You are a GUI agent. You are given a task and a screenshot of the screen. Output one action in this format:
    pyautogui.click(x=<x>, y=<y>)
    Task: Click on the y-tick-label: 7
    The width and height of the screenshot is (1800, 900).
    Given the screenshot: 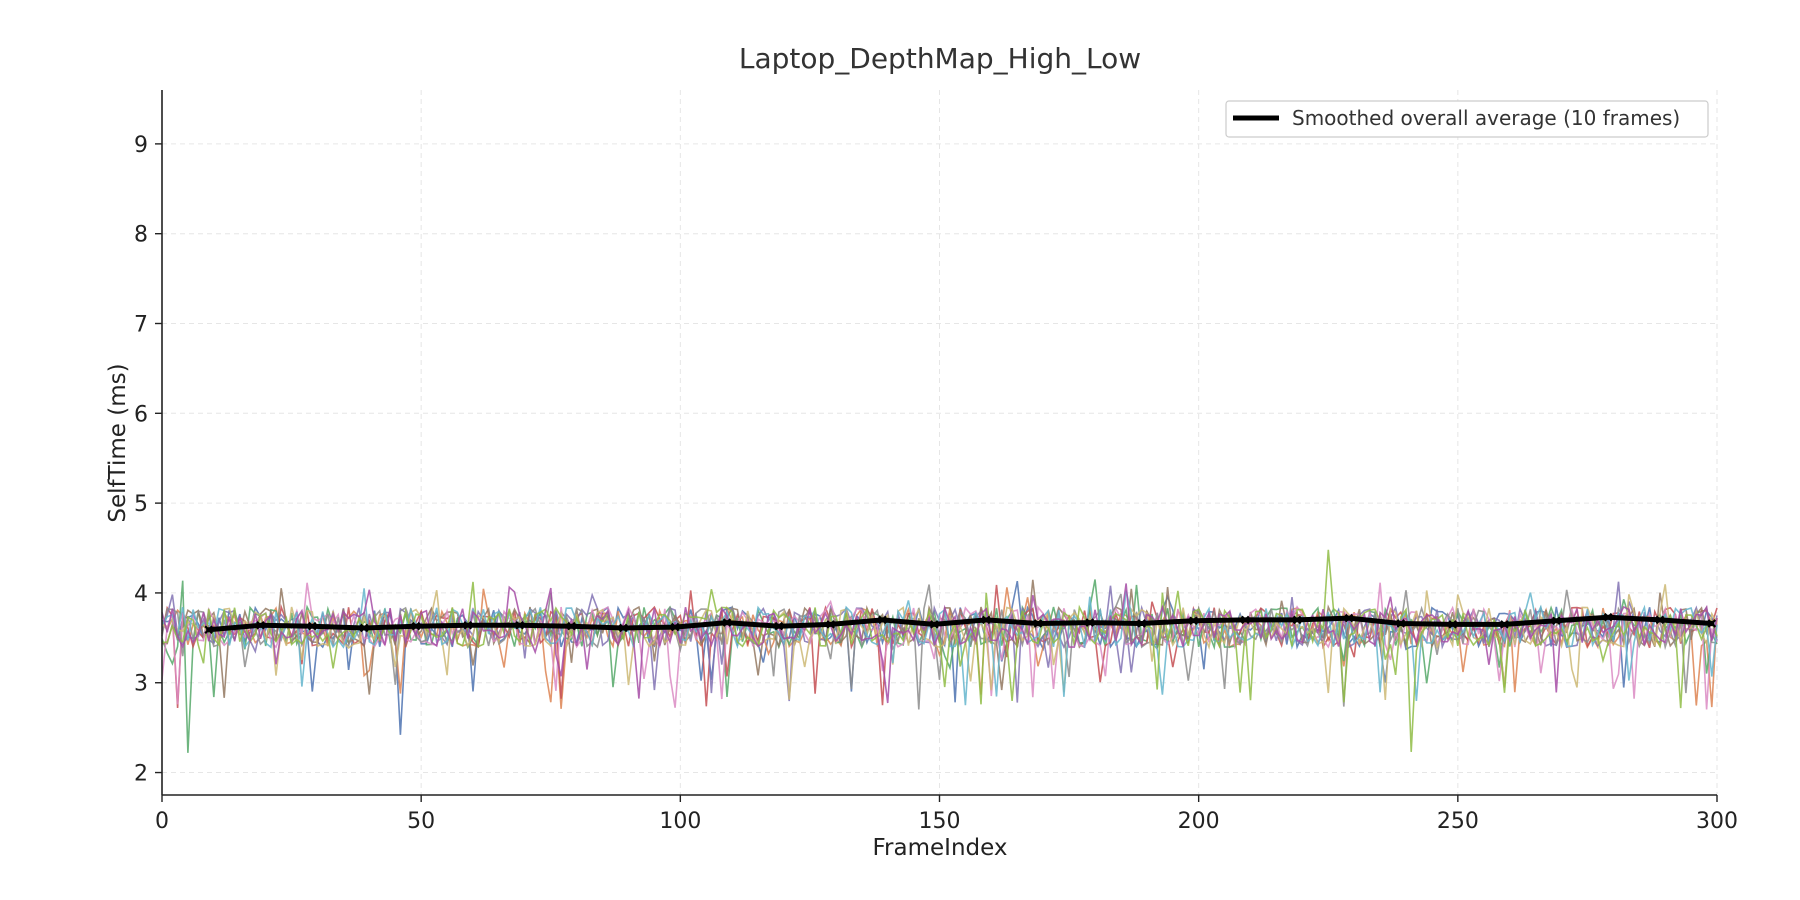 What is the action you would take?
    pyautogui.click(x=141, y=325)
    